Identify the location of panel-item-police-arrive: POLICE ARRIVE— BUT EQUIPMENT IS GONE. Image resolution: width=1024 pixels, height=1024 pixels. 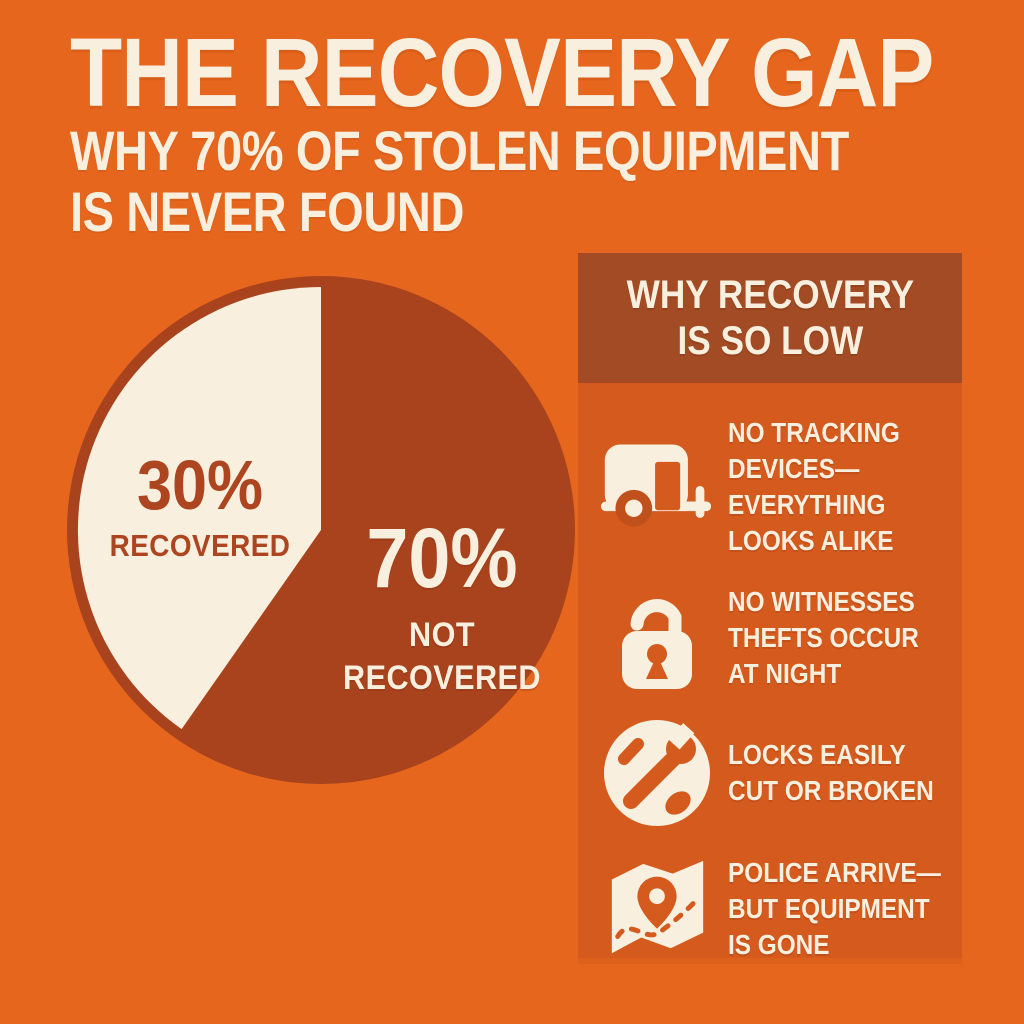
(772, 909).